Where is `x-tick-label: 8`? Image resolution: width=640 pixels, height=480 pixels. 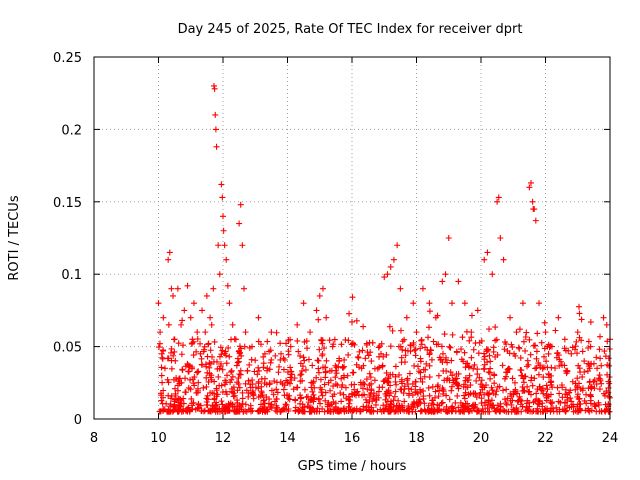
x-tick-label: 8 is located at coordinates (94, 438).